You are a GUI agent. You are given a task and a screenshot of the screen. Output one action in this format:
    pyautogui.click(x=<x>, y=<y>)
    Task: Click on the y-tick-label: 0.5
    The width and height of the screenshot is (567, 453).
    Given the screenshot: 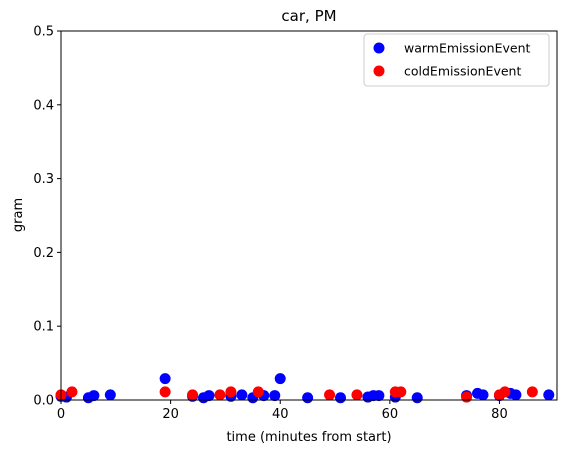 What is the action you would take?
    pyautogui.click(x=43, y=32)
    